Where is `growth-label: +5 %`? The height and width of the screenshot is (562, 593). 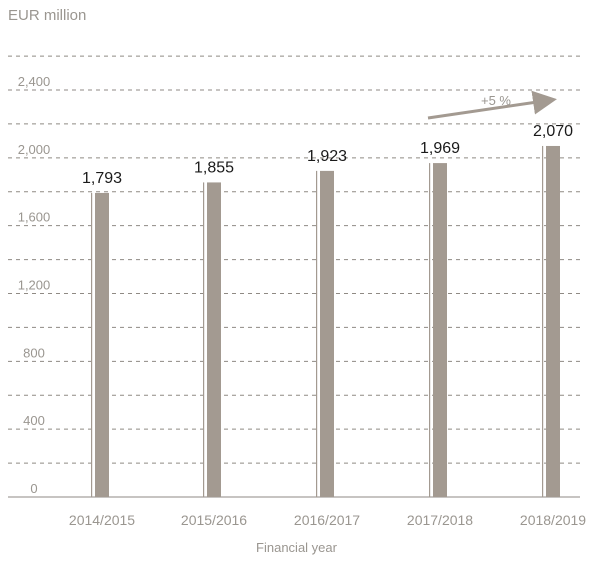
growth-label: +5 % is located at coordinates (496, 100).